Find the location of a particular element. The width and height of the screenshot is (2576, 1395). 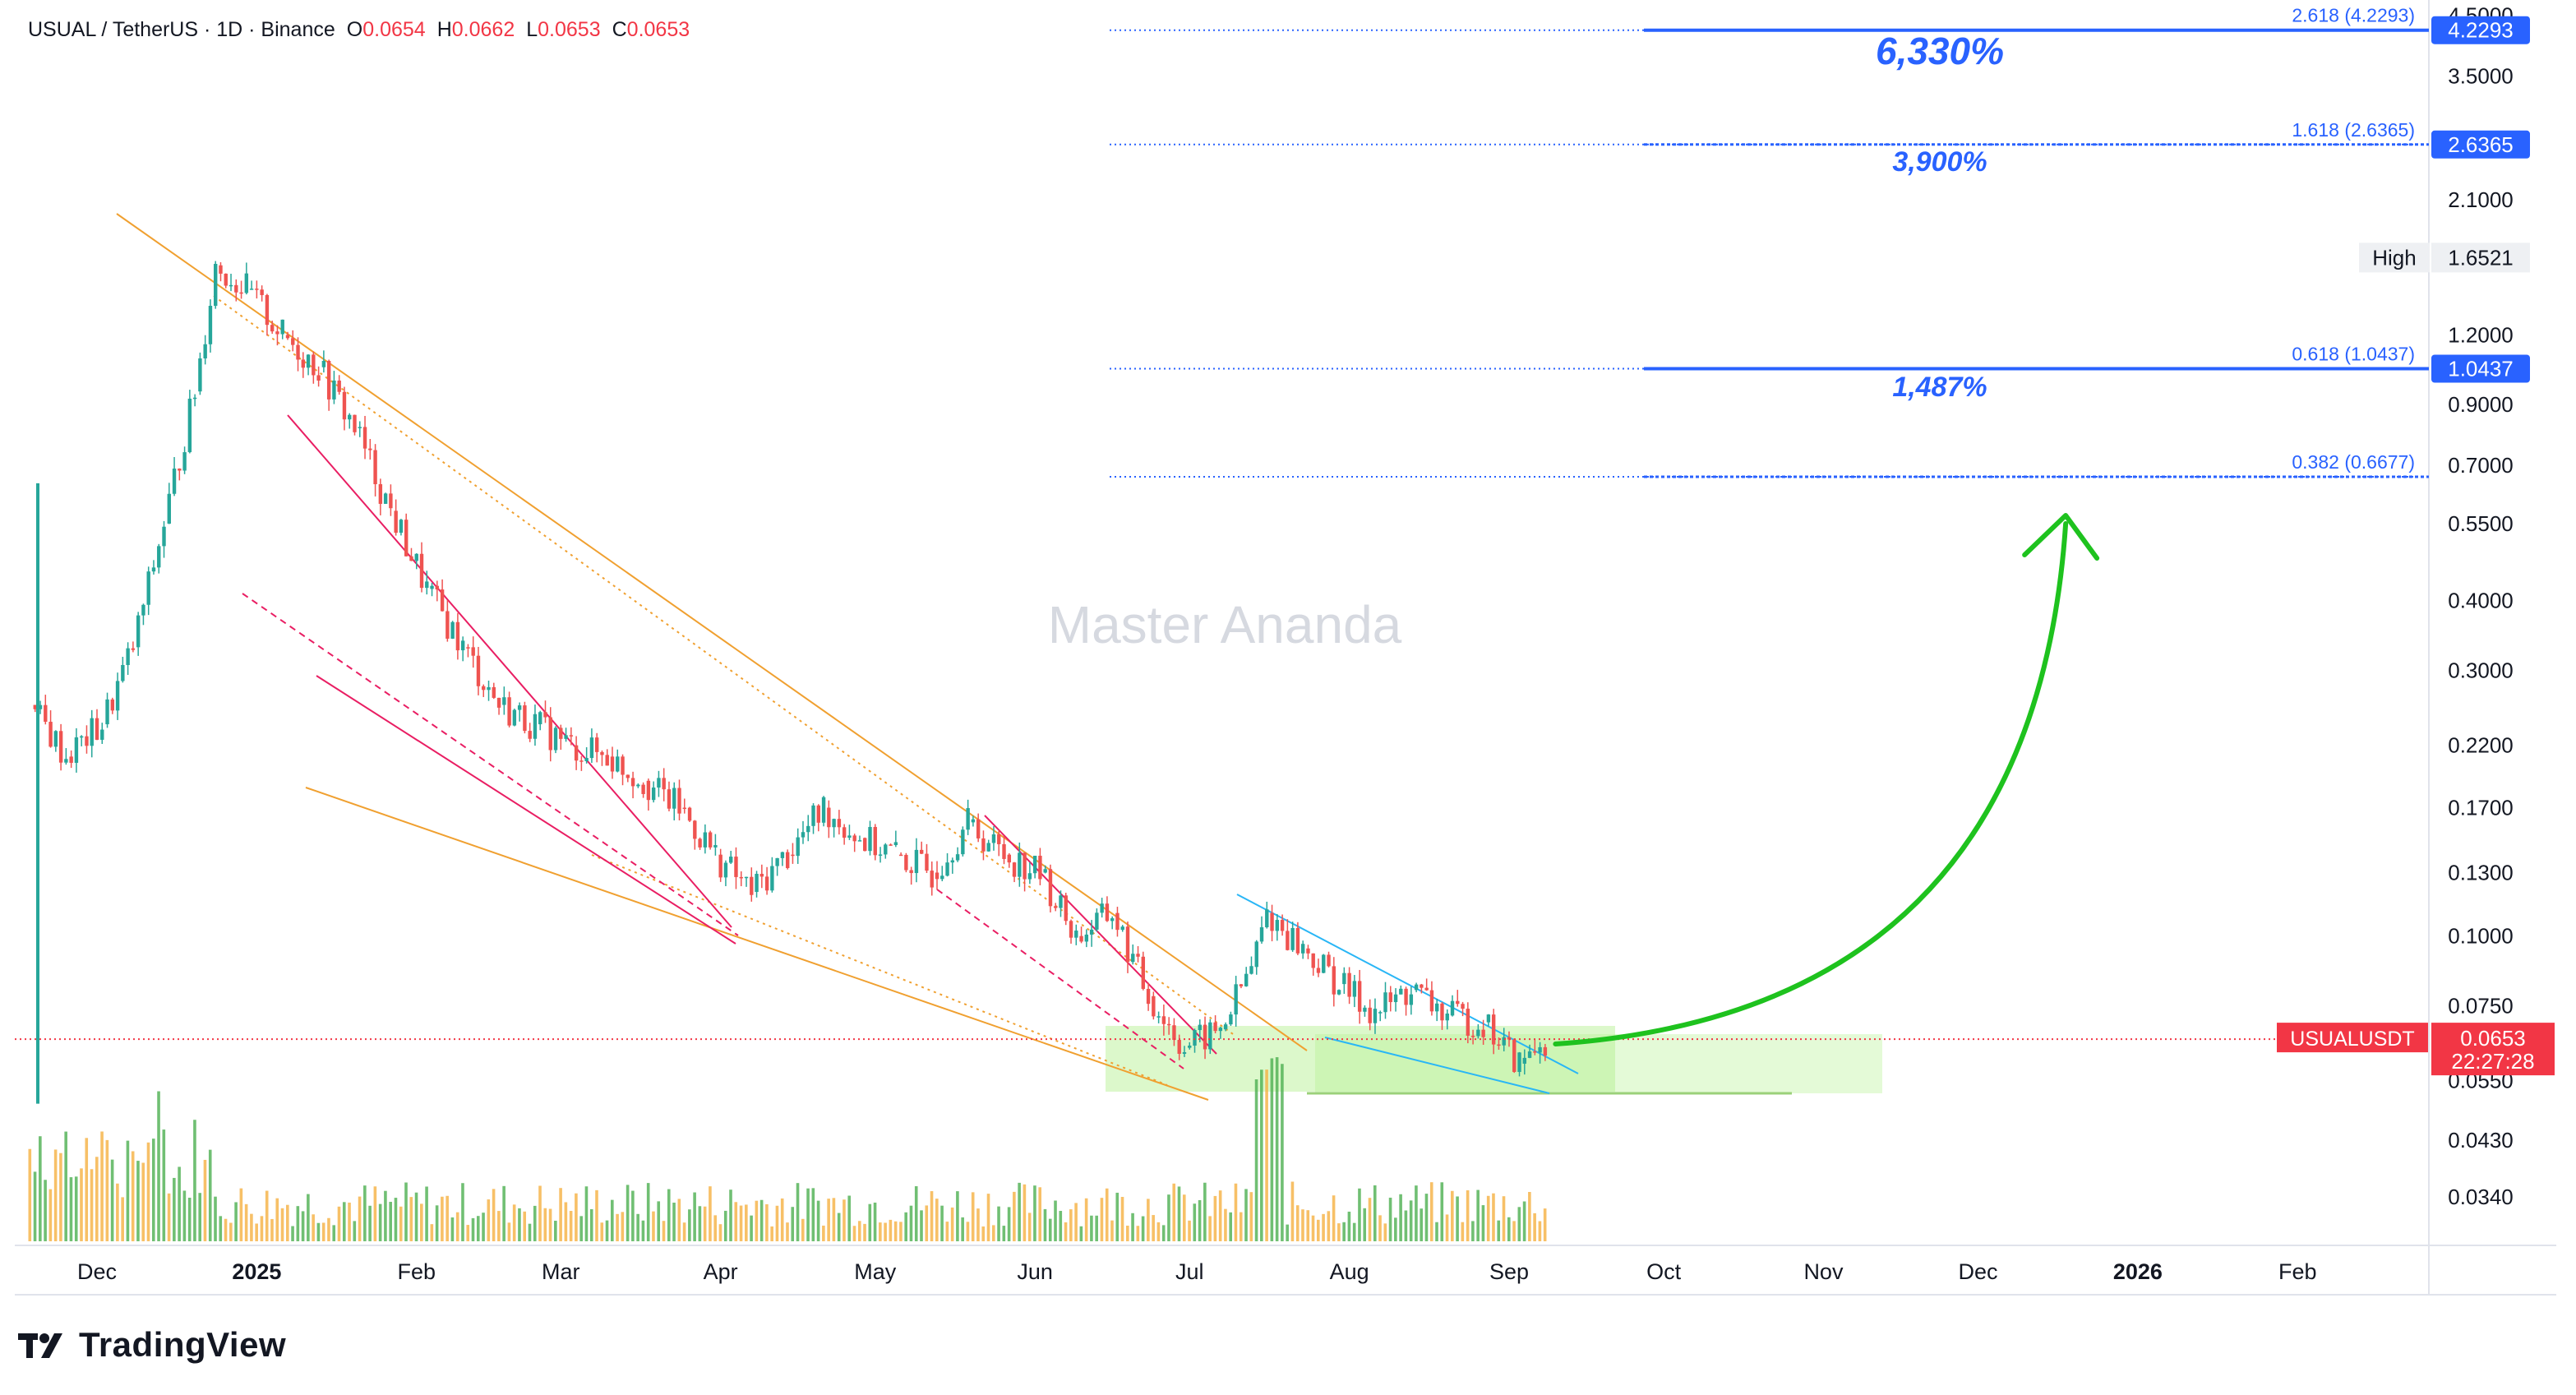

high-value: 1.6521 is located at coordinates (2481, 257).